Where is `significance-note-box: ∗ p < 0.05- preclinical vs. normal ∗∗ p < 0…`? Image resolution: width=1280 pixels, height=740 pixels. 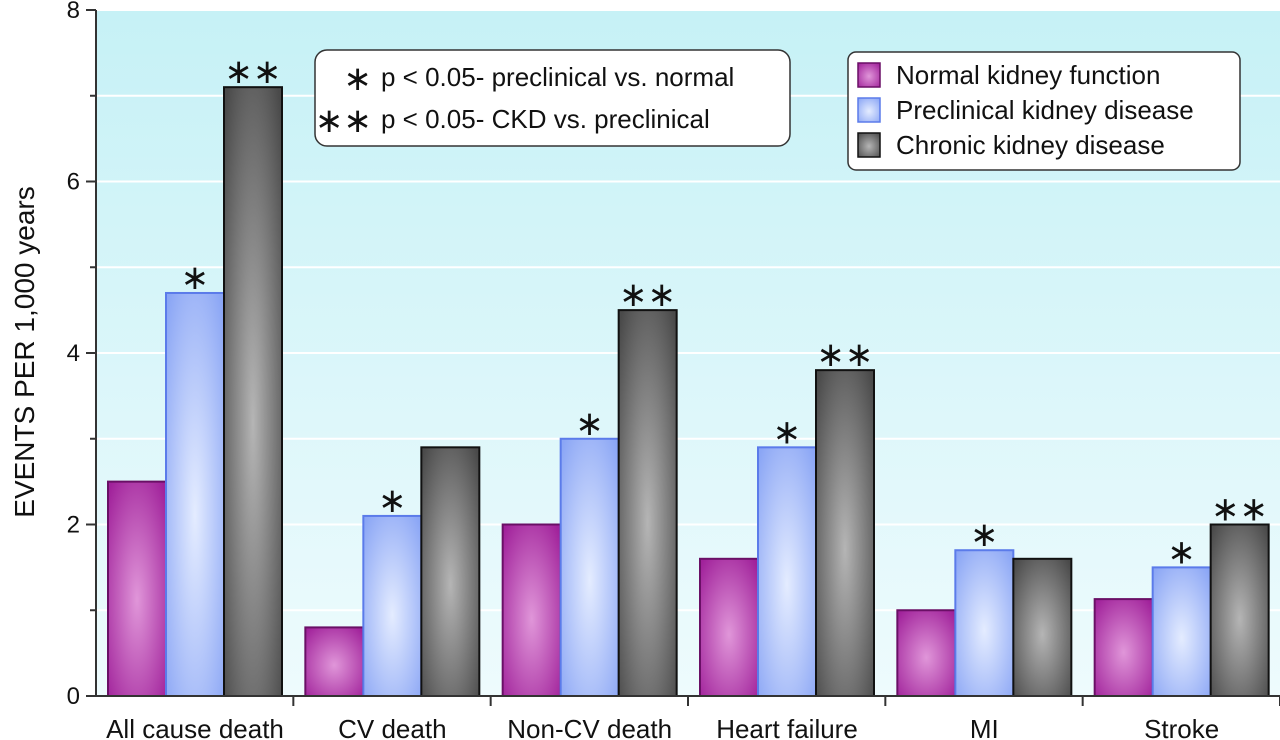
significance-note-box: ∗ p < 0.05- preclinical vs. normal ∗∗ p < 0… is located at coordinates (552, 98).